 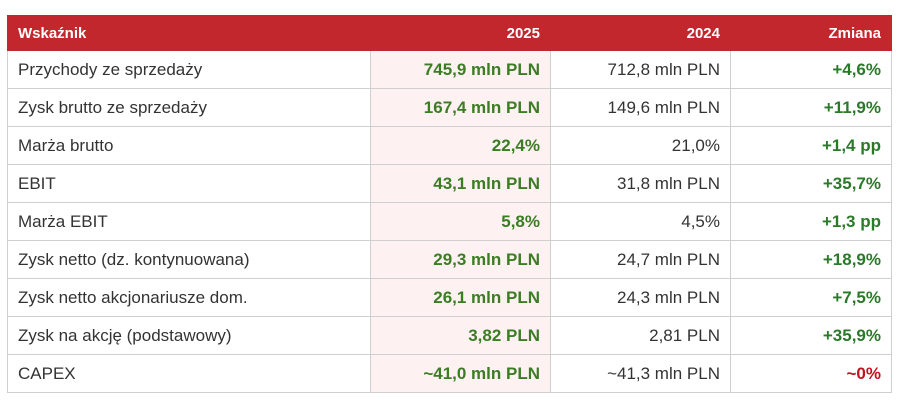 What do you see at coordinates (640, 107) in the screenshot?
I see `table-cell: 149,6 mln PLN` at bounding box center [640, 107].